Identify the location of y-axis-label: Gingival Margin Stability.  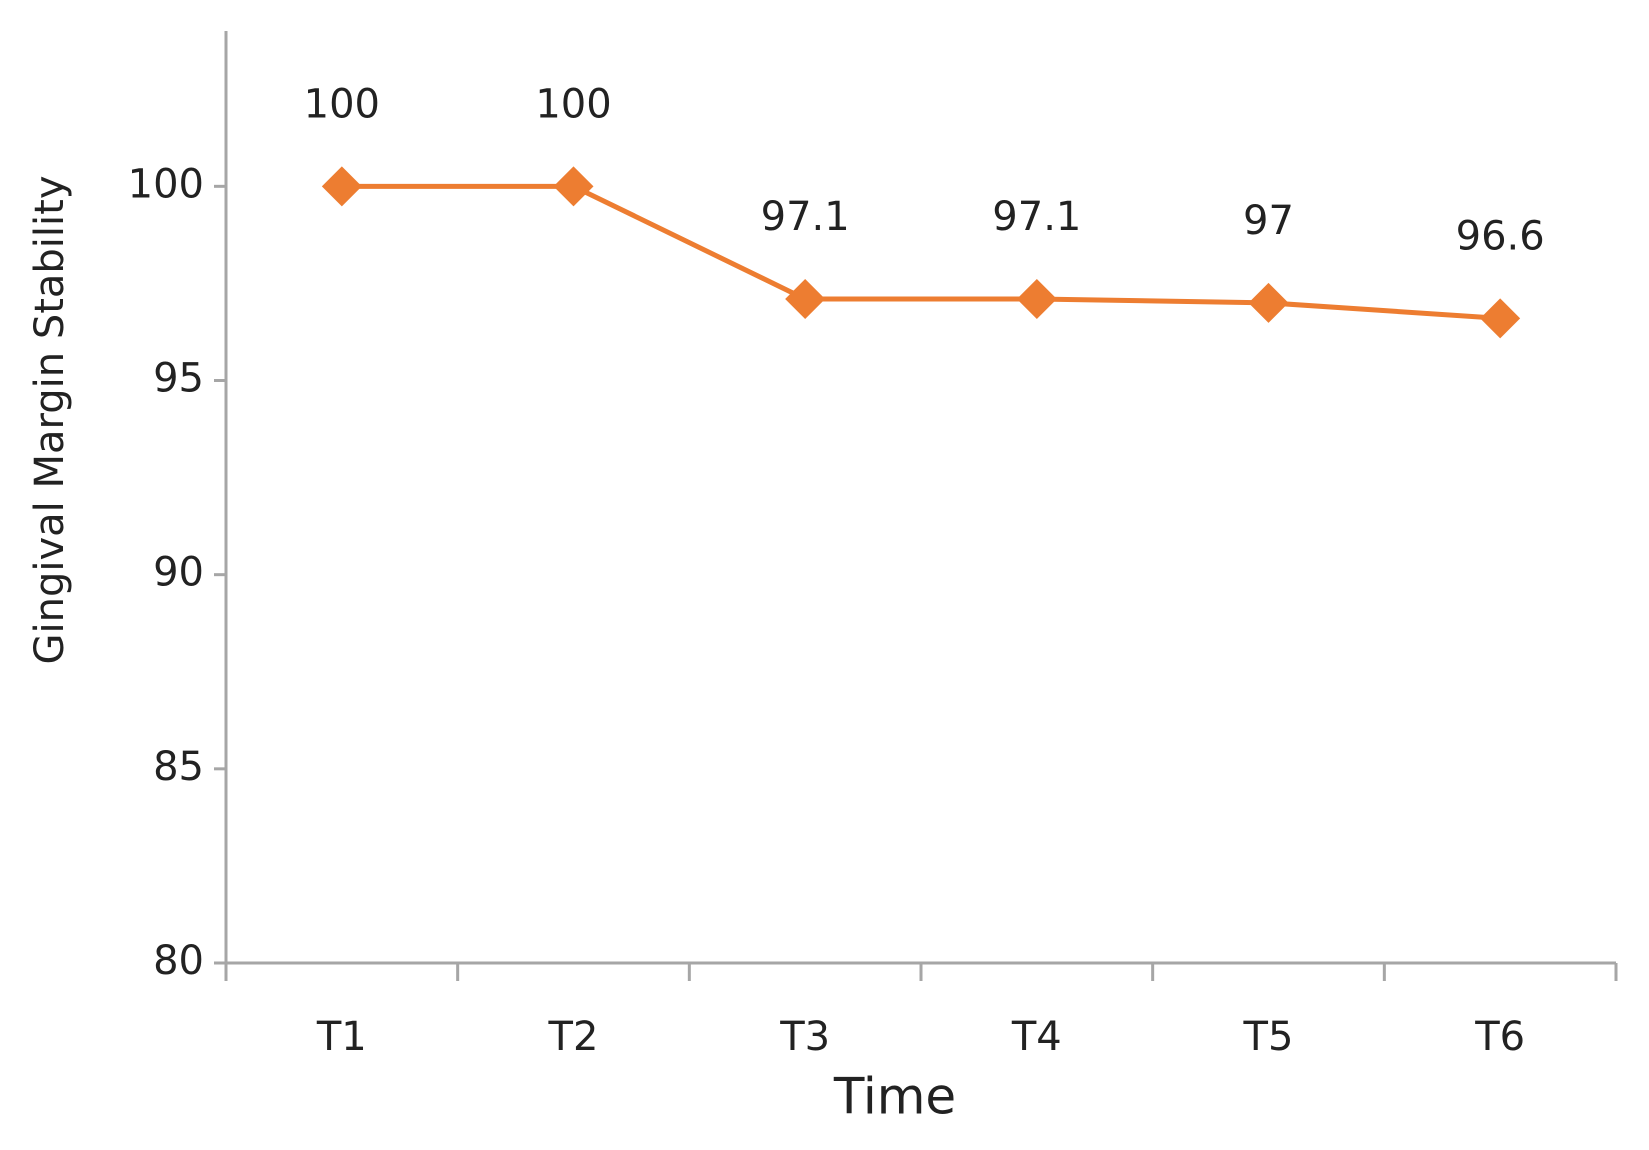
(50, 420).